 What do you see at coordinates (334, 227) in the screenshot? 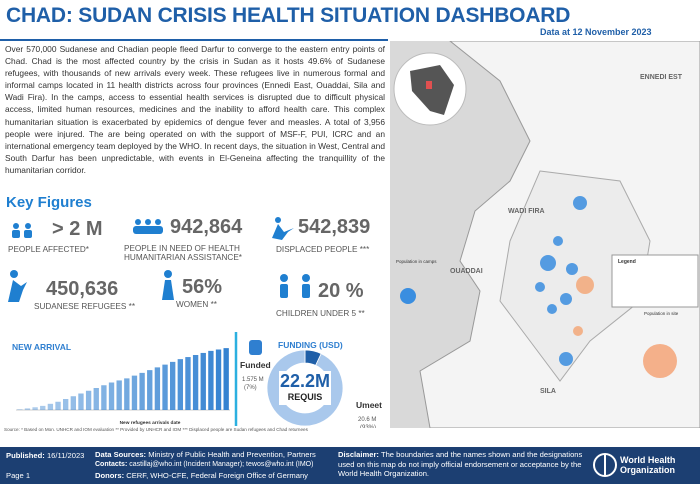
I see `key-figure-value: 542,839` at bounding box center [334, 227].